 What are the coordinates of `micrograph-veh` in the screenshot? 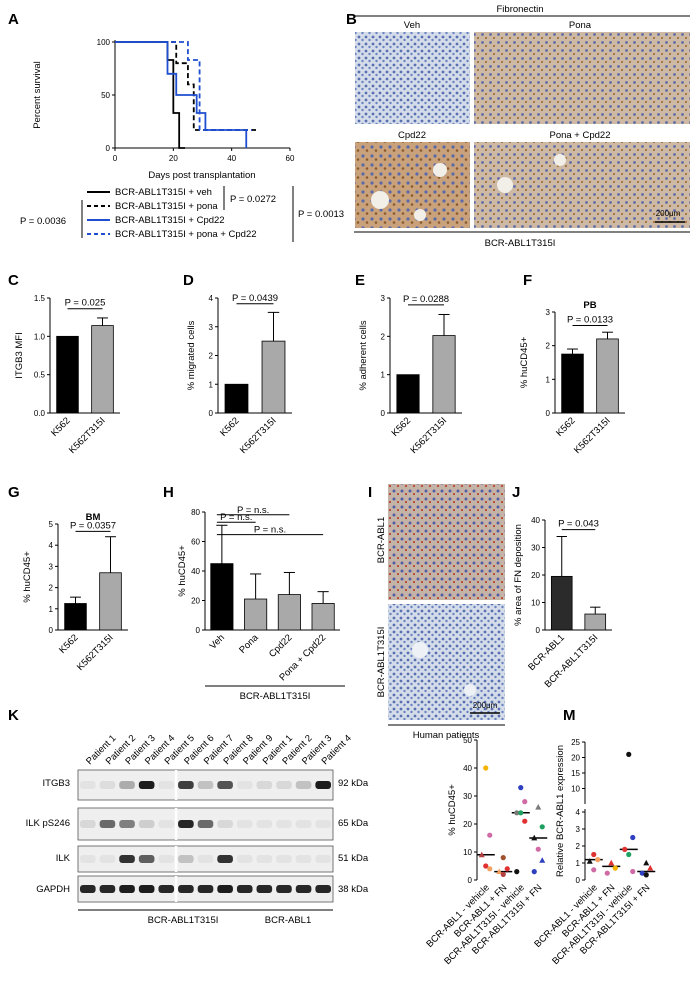 It's located at (412, 78).